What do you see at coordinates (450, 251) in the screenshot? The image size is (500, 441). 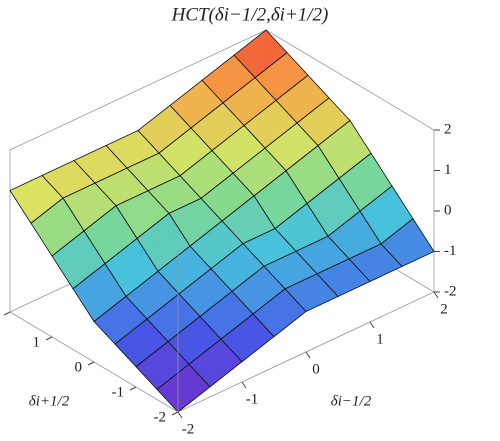 I see `z-tick-label: -1` at bounding box center [450, 251].